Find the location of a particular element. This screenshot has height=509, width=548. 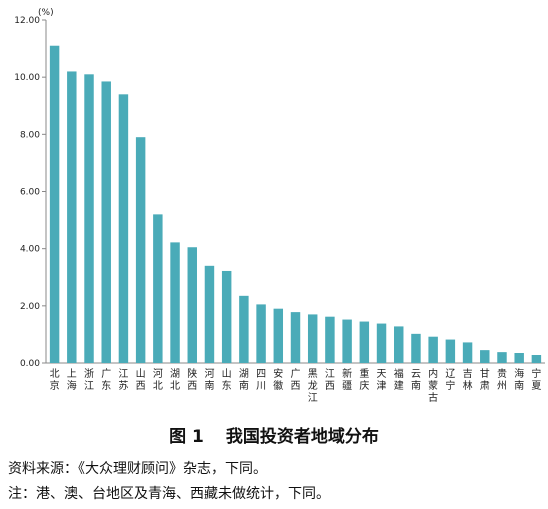

x-category-label: 重庆 is located at coordinates (364, 379).